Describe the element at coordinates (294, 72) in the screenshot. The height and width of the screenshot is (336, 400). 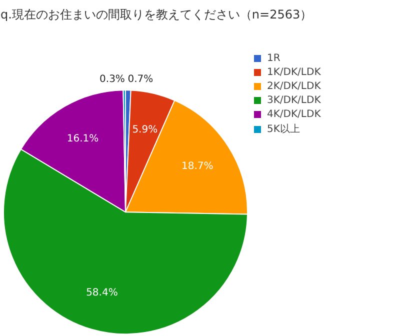
I see `legend-label: 1K/DK/LDK` at that location.